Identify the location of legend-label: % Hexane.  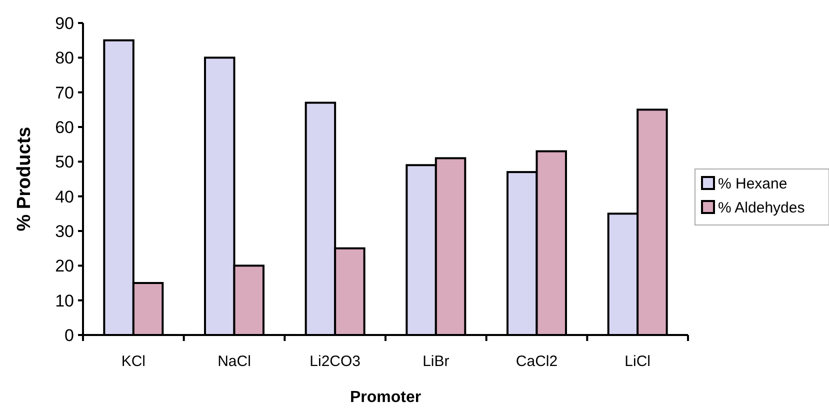
(753, 183).